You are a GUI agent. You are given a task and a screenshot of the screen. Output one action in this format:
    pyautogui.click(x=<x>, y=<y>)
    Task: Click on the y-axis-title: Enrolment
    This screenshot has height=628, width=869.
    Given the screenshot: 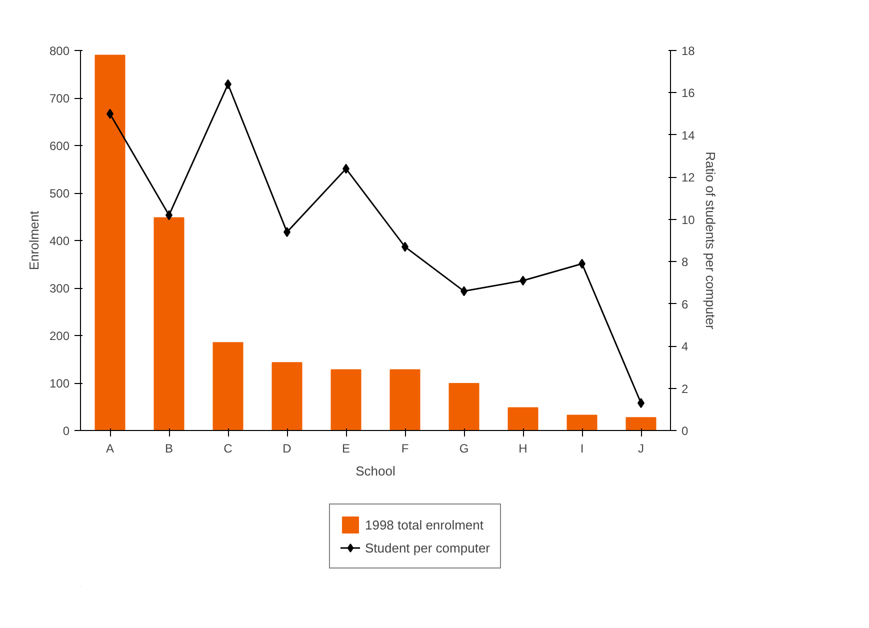 What is the action you would take?
    pyautogui.click(x=34, y=240)
    